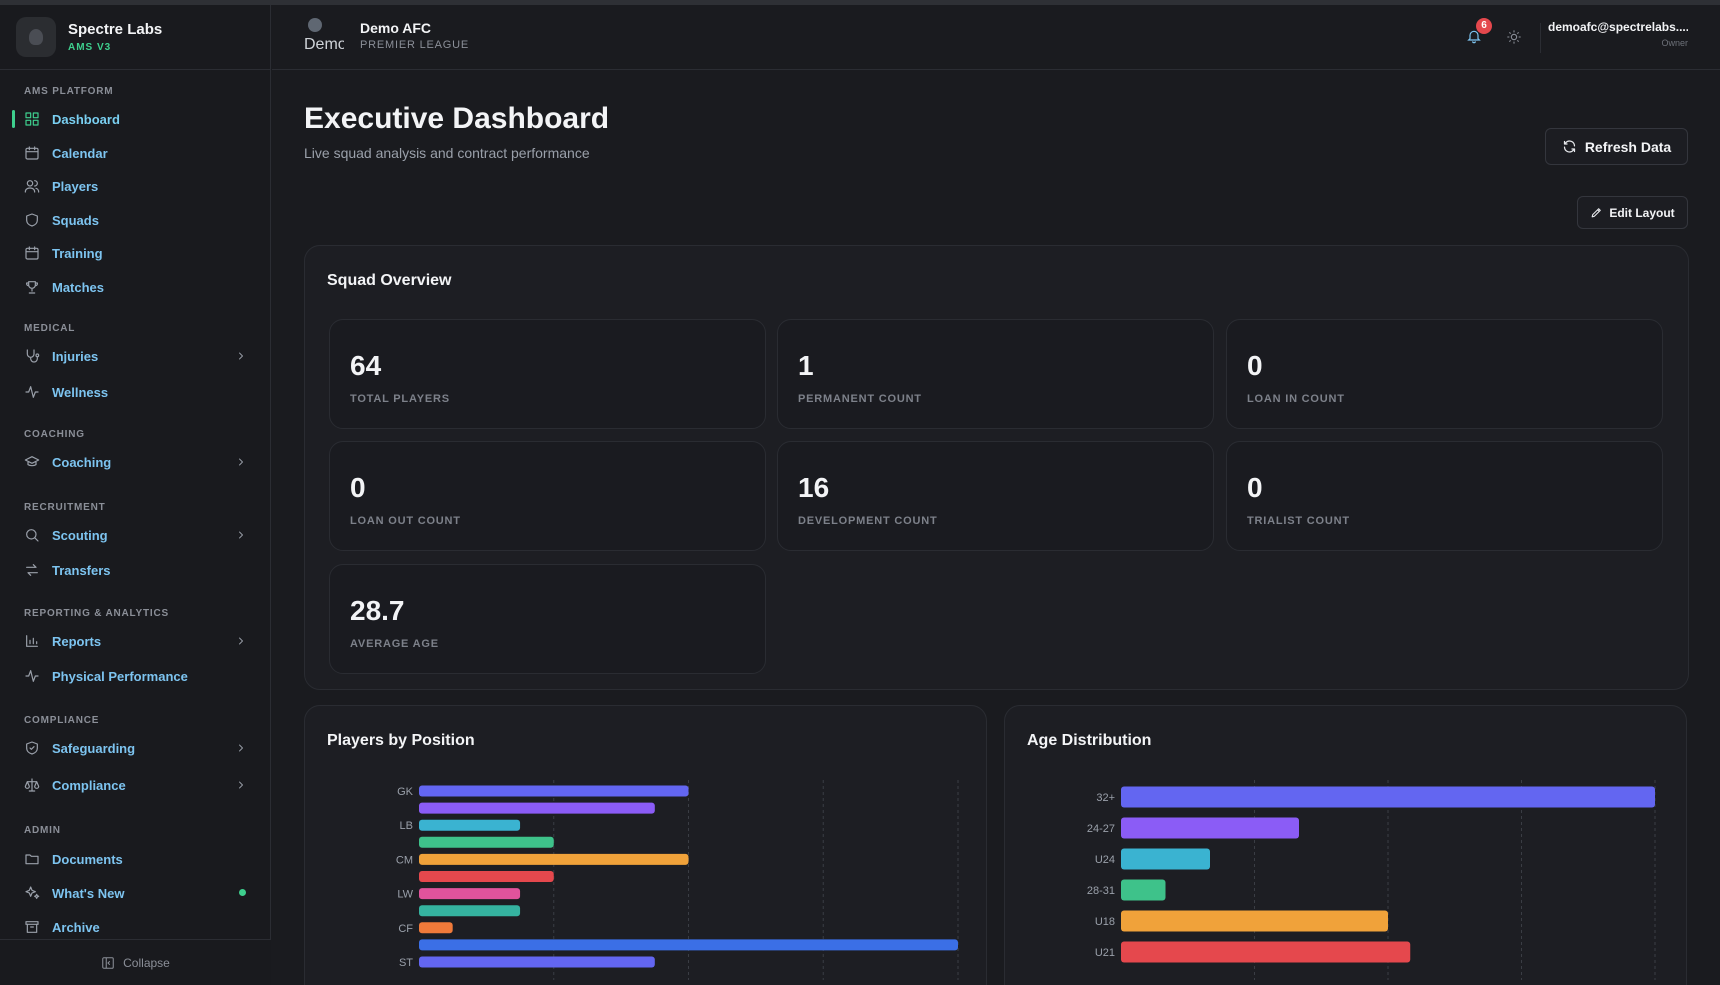  What do you see at coordinates (135, 462) in the screenshot?
I see `sidebar-item-coaching: Coaching` at bounding box center [135, 462].